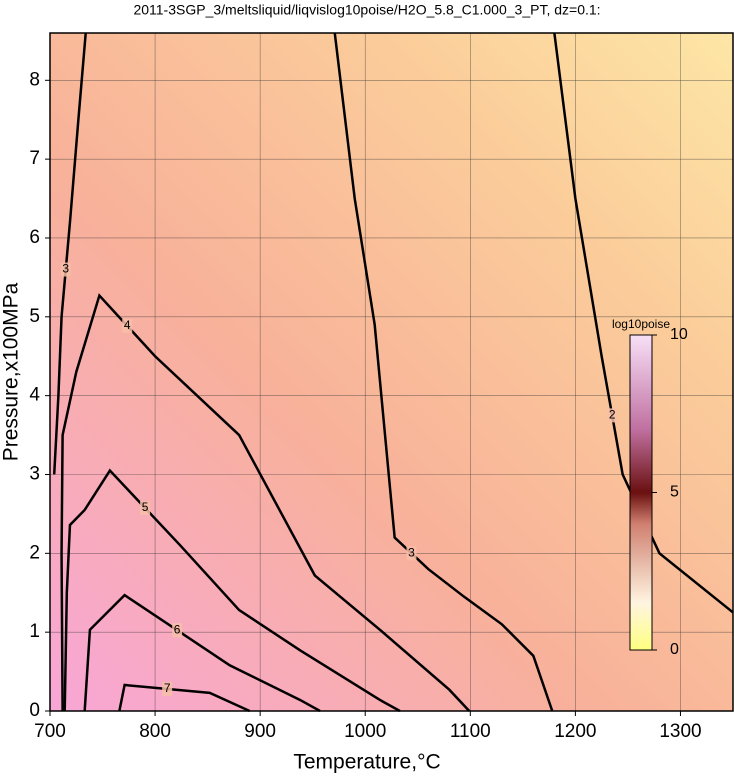 The width and height of the screenshot is (734, 776). Describe the element at coordinates (366, 762) in the screenshot. I see `x-axis-label: Temperature,°C` at that location.